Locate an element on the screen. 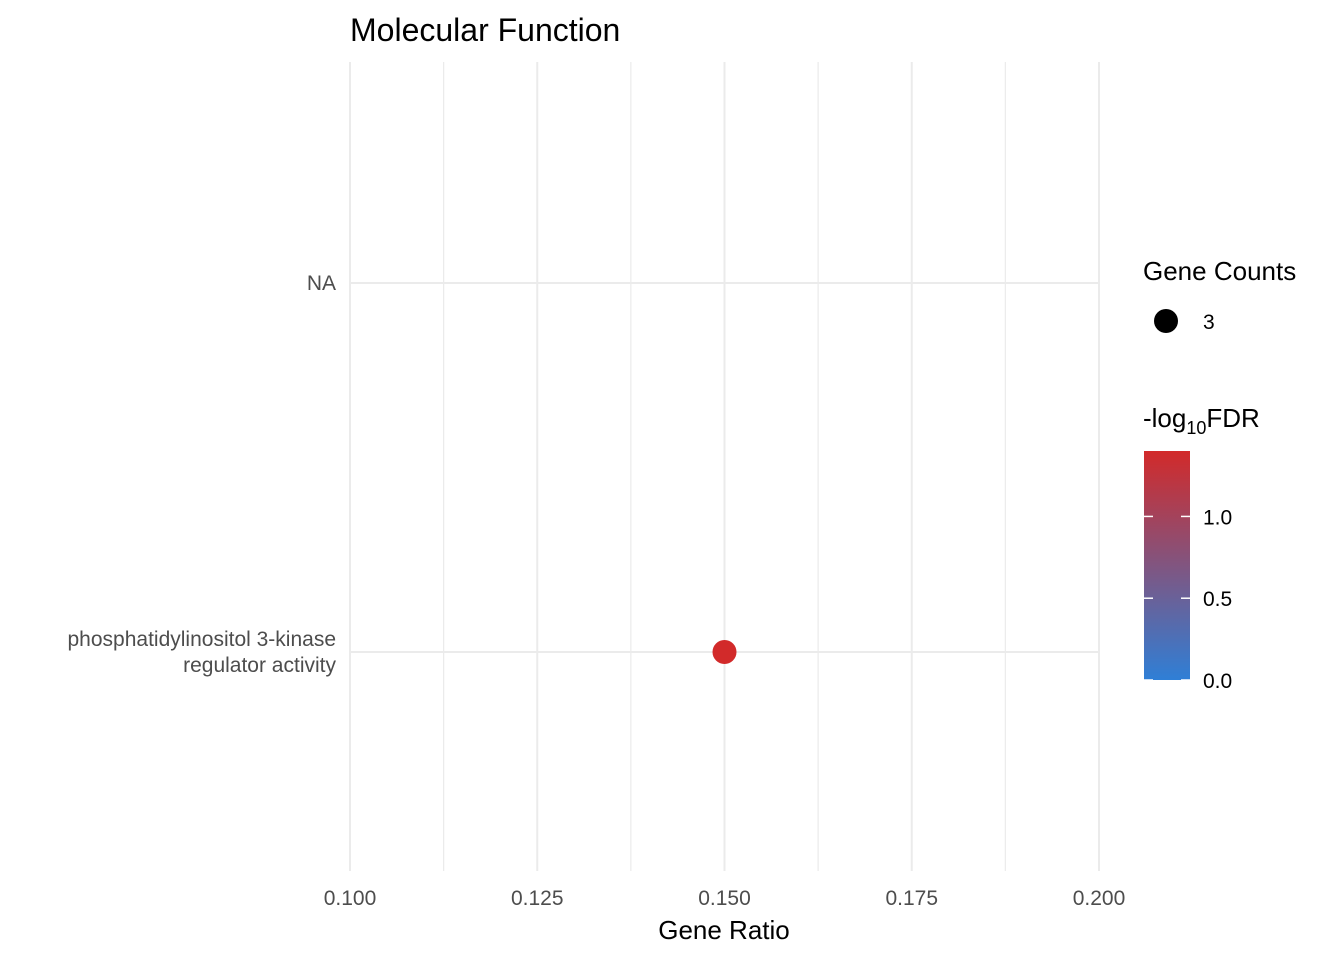 The image size is (1344, 960). x-axis-labels: 0.100 0.125 0.150 0.175 0.200 is located at coordinates (725, 898).